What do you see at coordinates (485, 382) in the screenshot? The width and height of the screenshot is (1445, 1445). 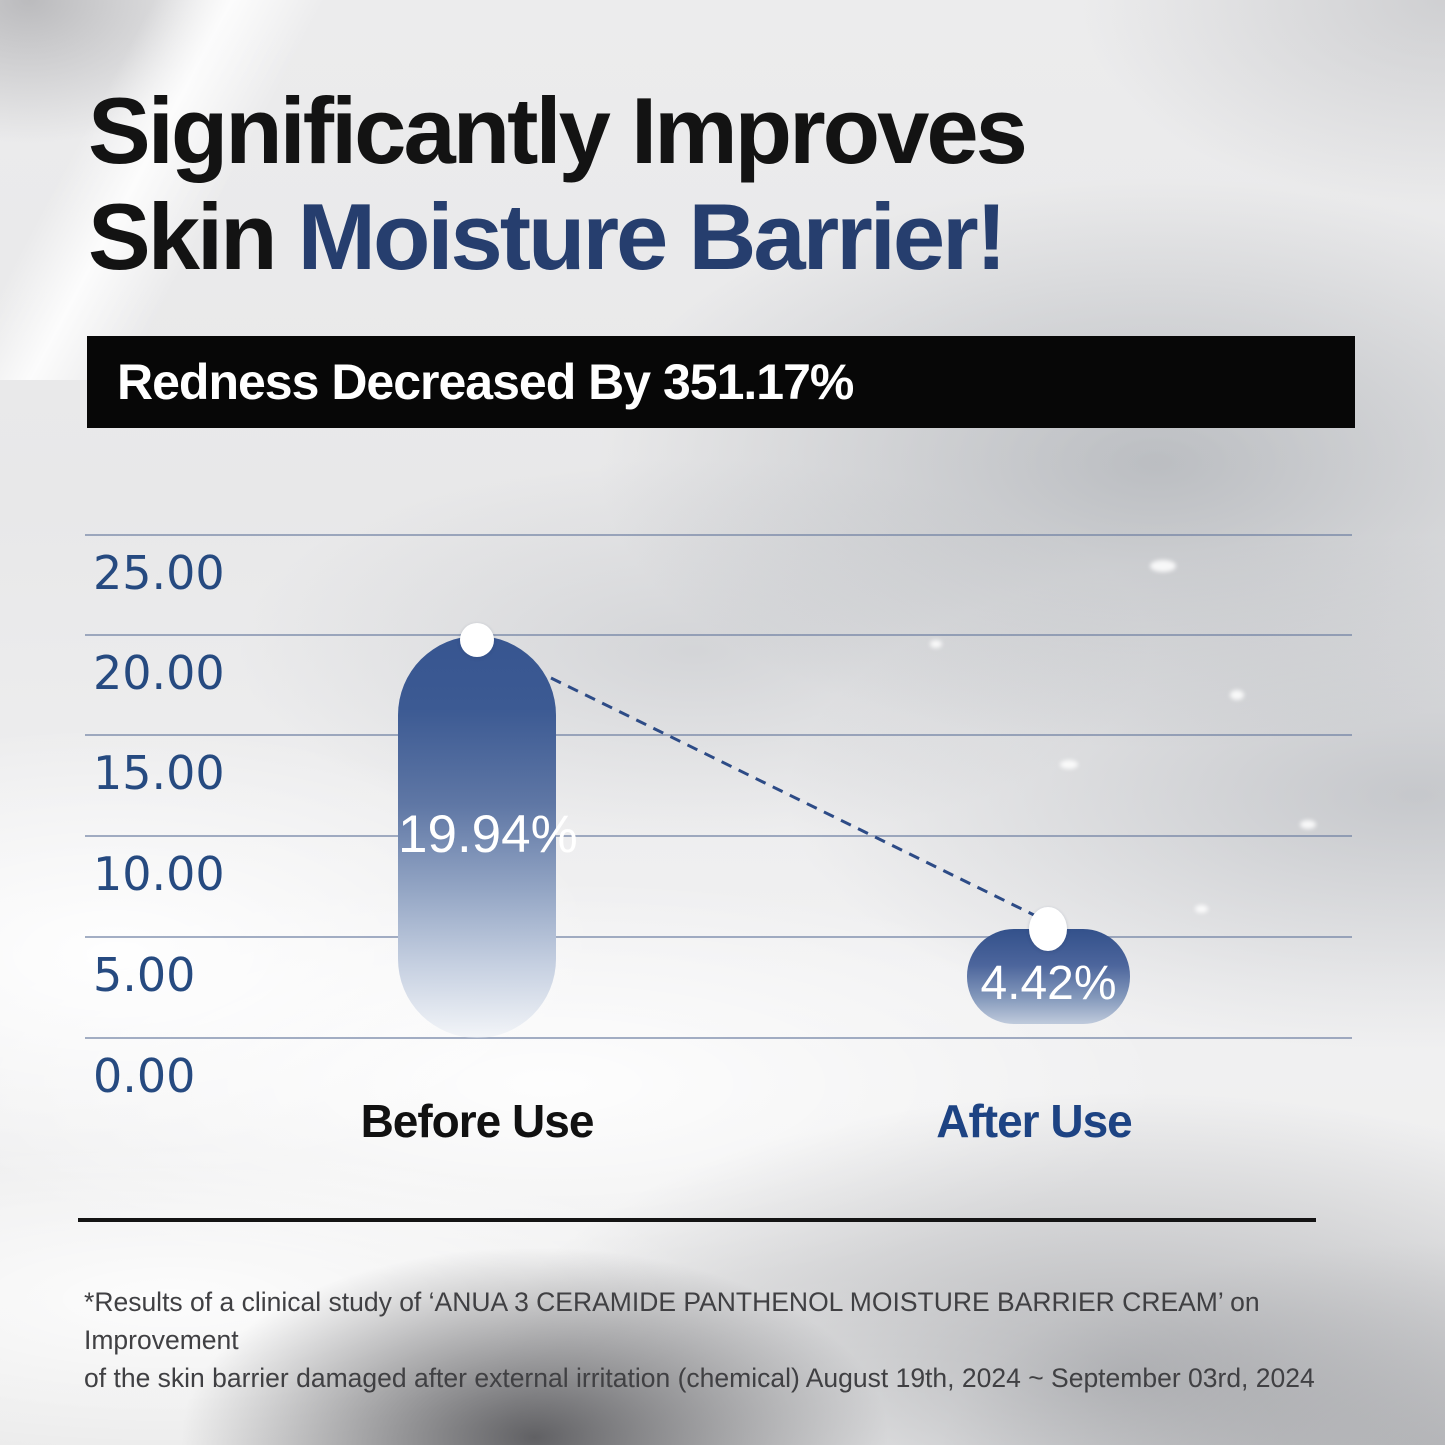 I see `headline-banner-text: Redness Decreased By 351.17%` at bounding box center [485, 382].